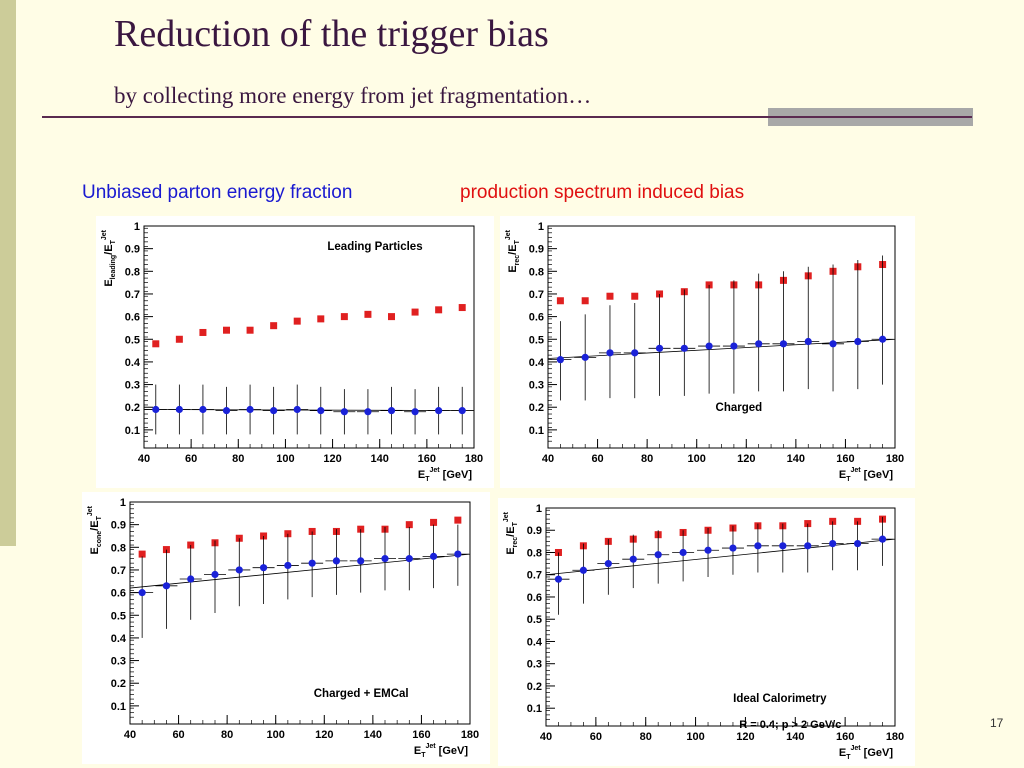 This screenshot has height=768, width=1024. What do you see at coordinates (536, 431) in the screenshot?
I see `y-tick-label: 0.1` at bounding box center [536, 431].